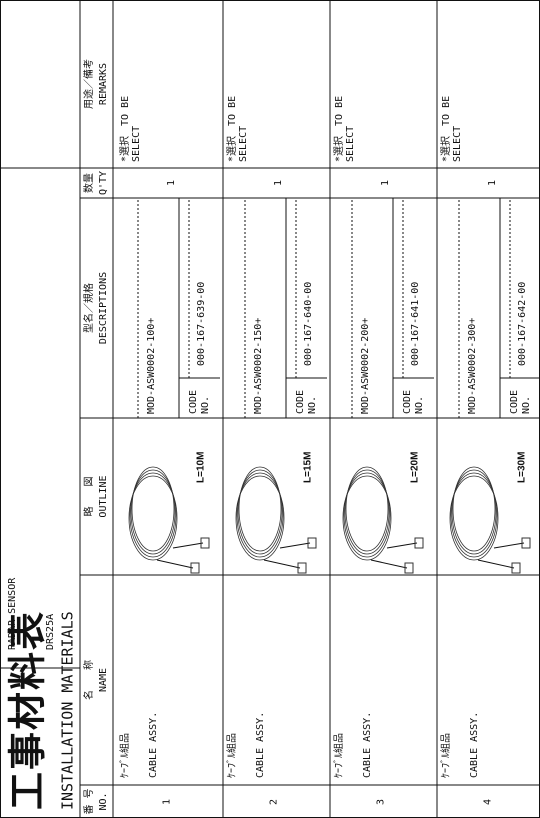 This screenshot has height=818, width=540. I want to click on column-header-ja: 番 号, so click(89, 801).